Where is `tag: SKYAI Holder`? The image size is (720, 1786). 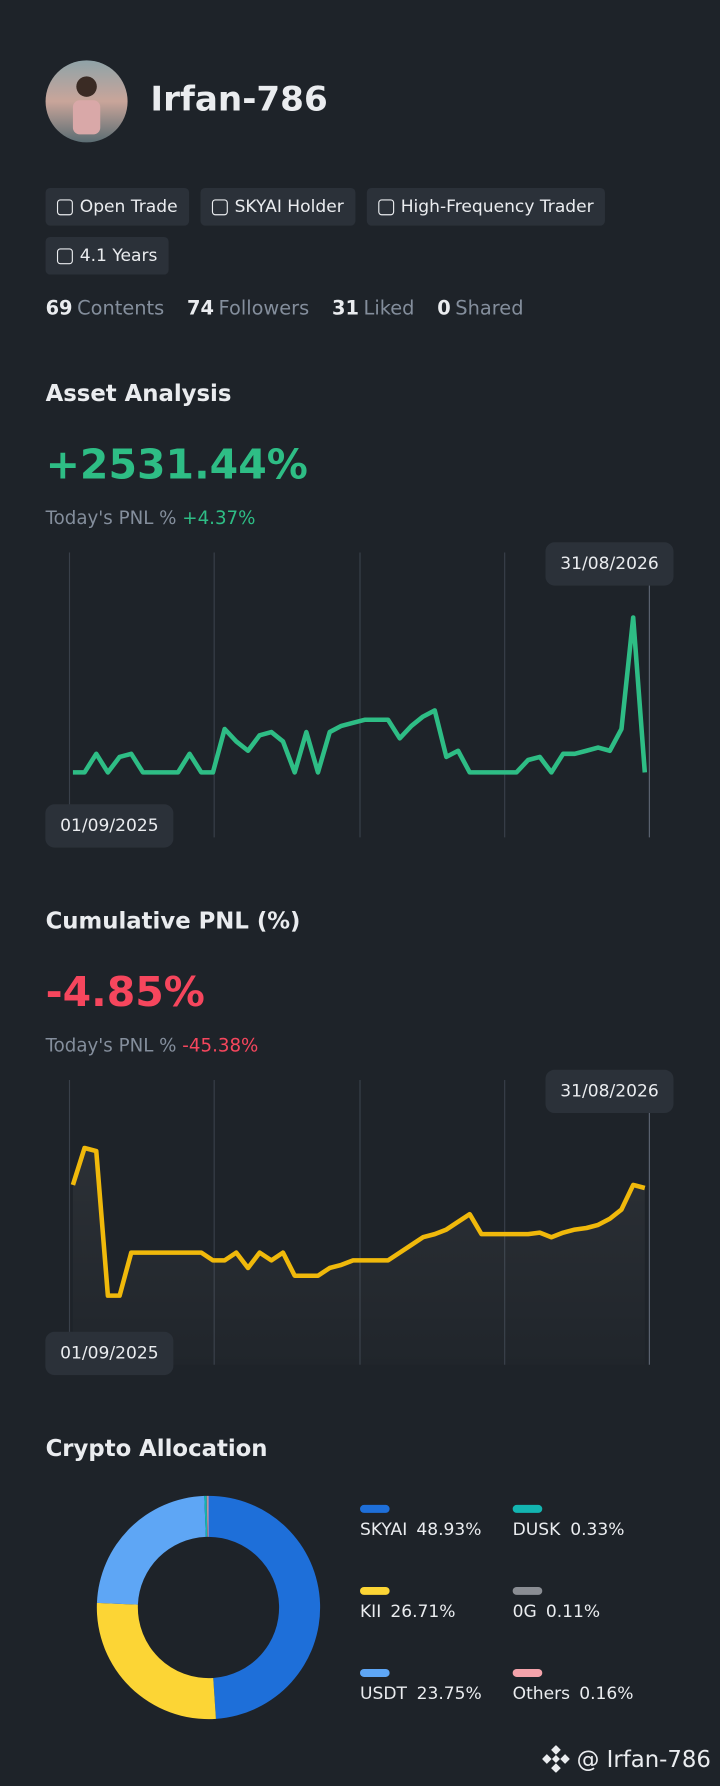
tag: SKYAI Holder is located at coordinates (278, 206).